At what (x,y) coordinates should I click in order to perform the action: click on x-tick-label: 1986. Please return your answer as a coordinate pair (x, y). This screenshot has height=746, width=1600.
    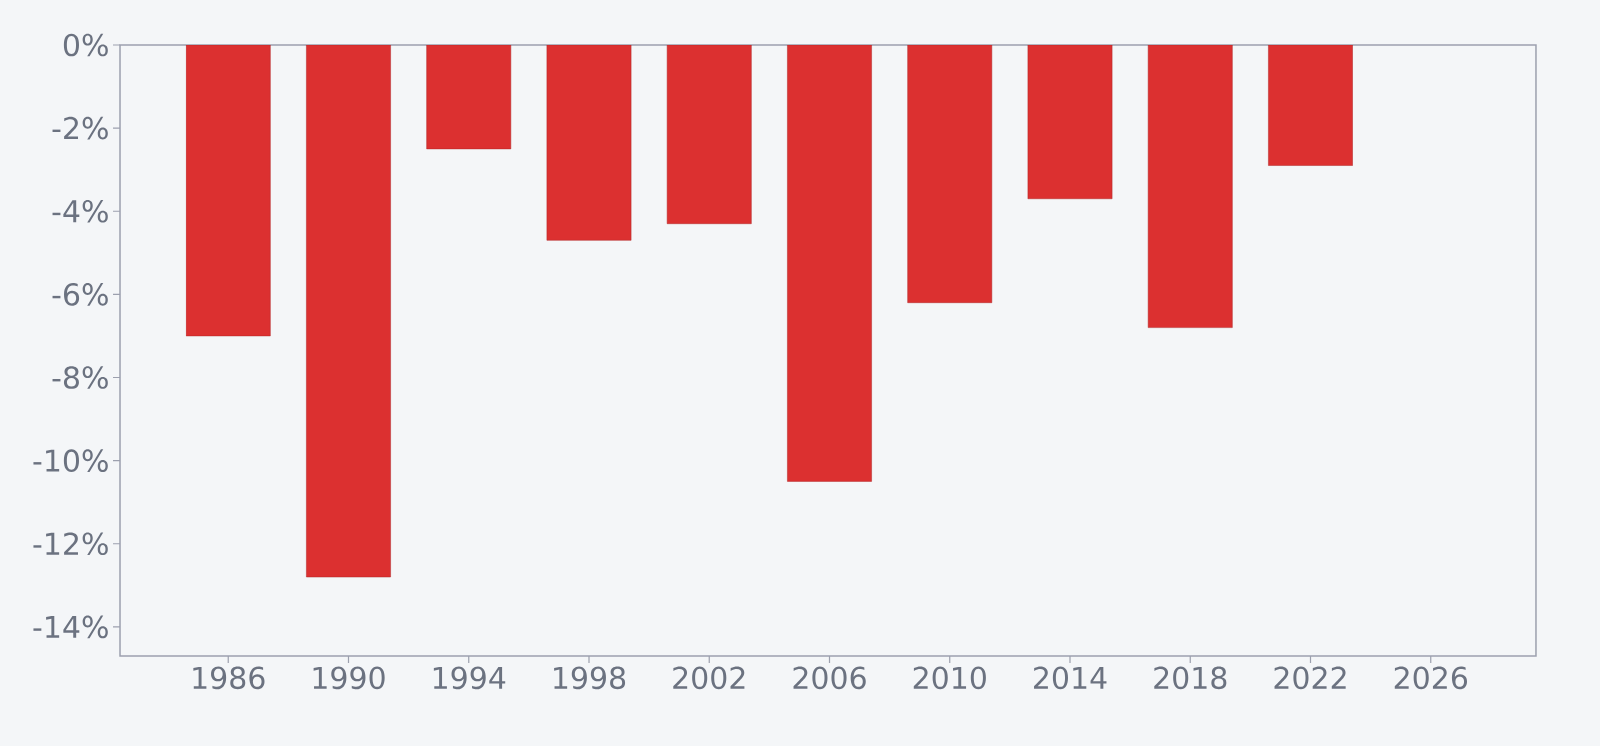
    Looking at the image, I should click on (229, 678).